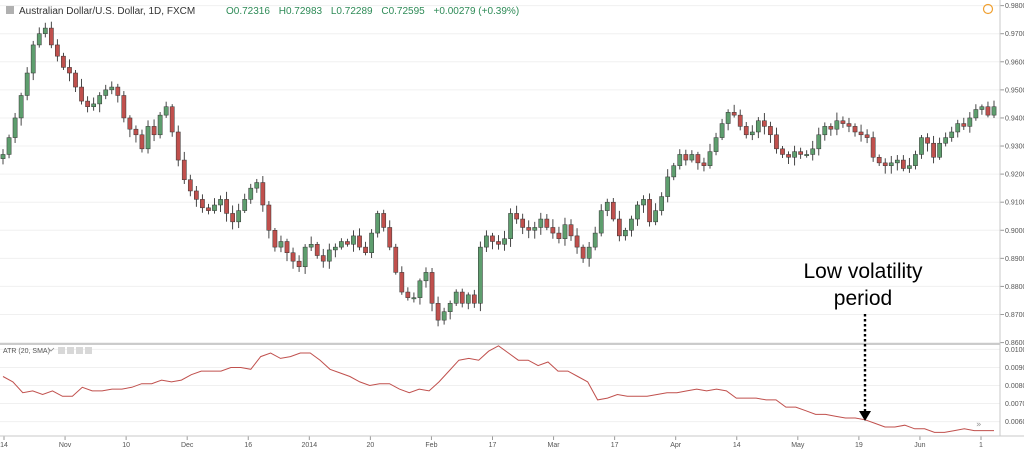  Describe the element at coordinates (477, 11) in the screenshot. I see `change-value: +0.00279 (+0.39%)` at that location.